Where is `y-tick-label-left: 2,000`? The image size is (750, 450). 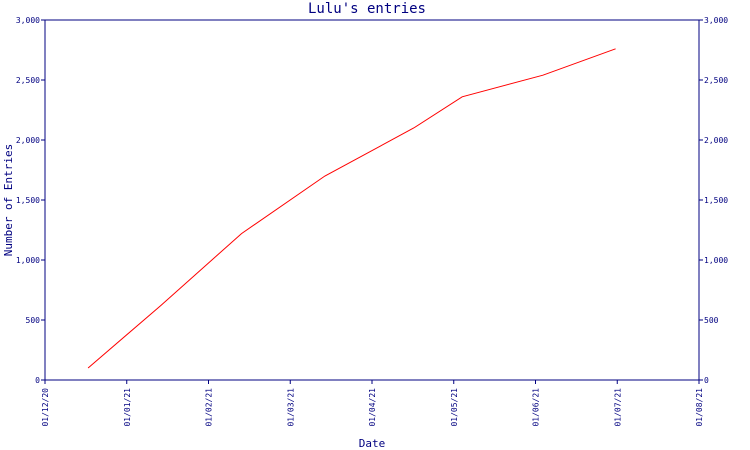 y-tick-label-left: 2,000 is located at coordinates (28, 140).